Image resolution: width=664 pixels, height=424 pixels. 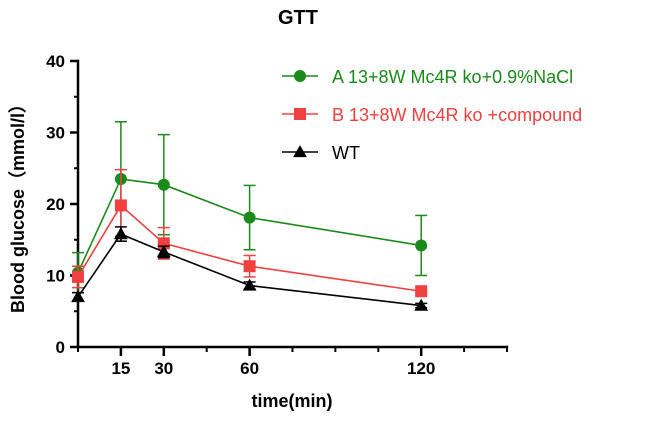 I want to click on y-axis-label: Blood glucose（mmol/l）, so click(x=18, y=204).